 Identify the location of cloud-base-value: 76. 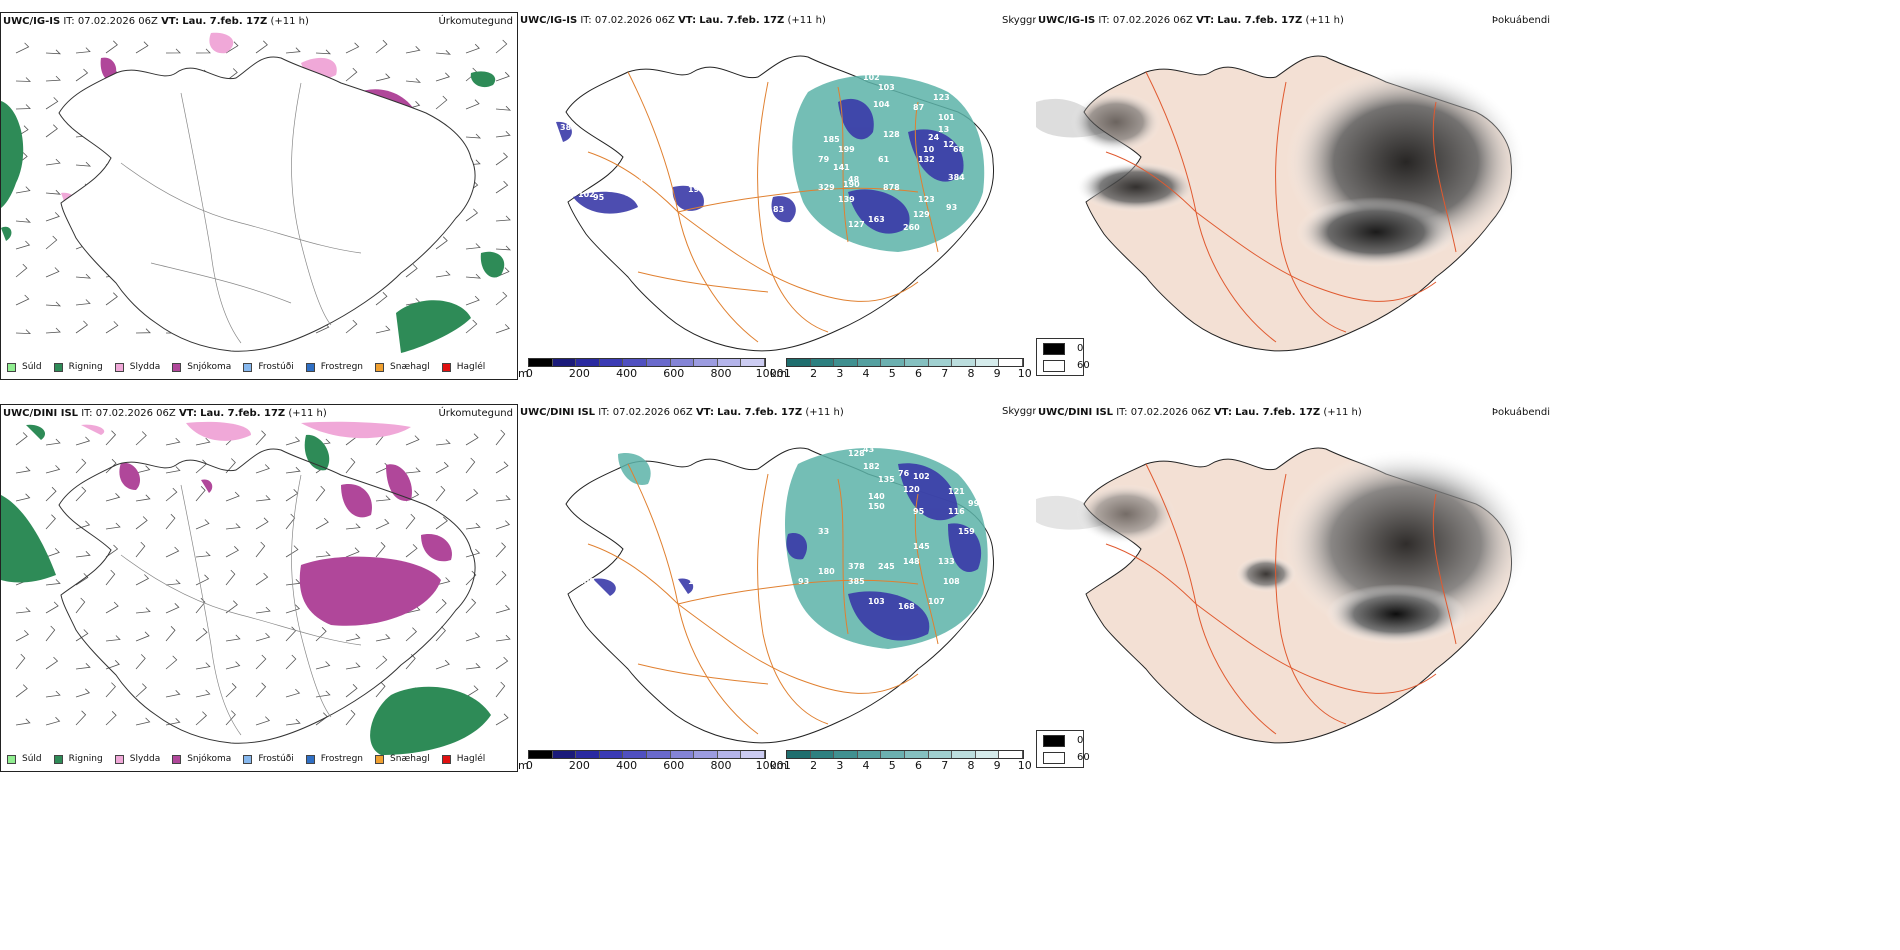
(979, 491).